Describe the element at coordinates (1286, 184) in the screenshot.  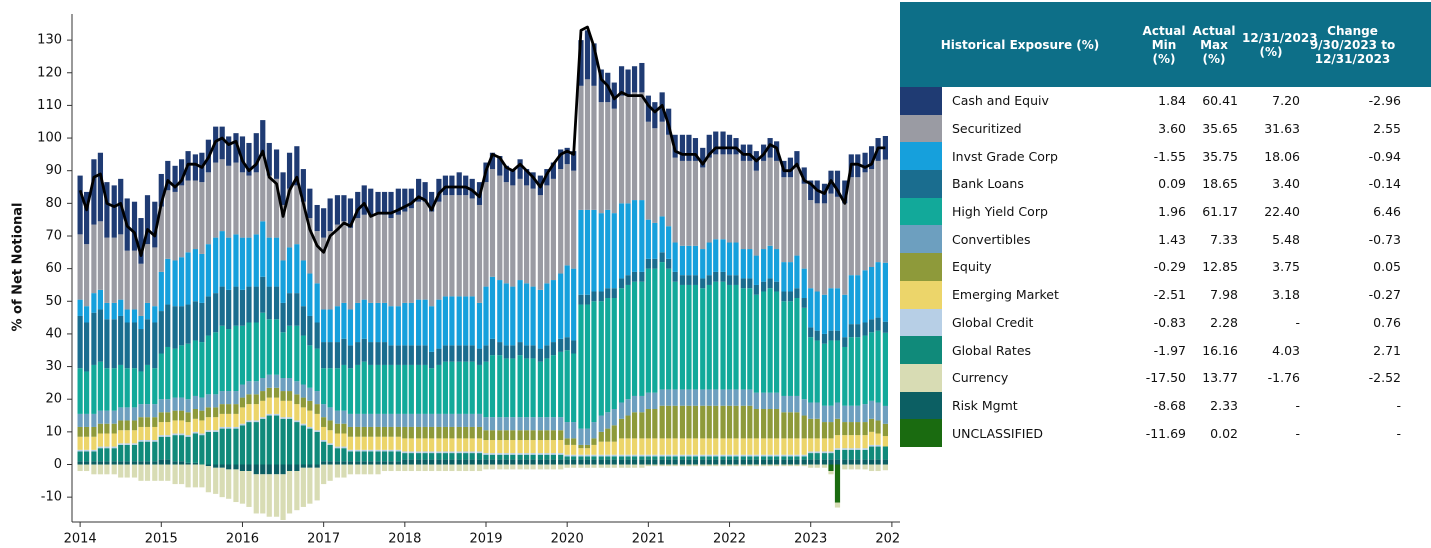
I see `value-cell: 3.40` at that location.